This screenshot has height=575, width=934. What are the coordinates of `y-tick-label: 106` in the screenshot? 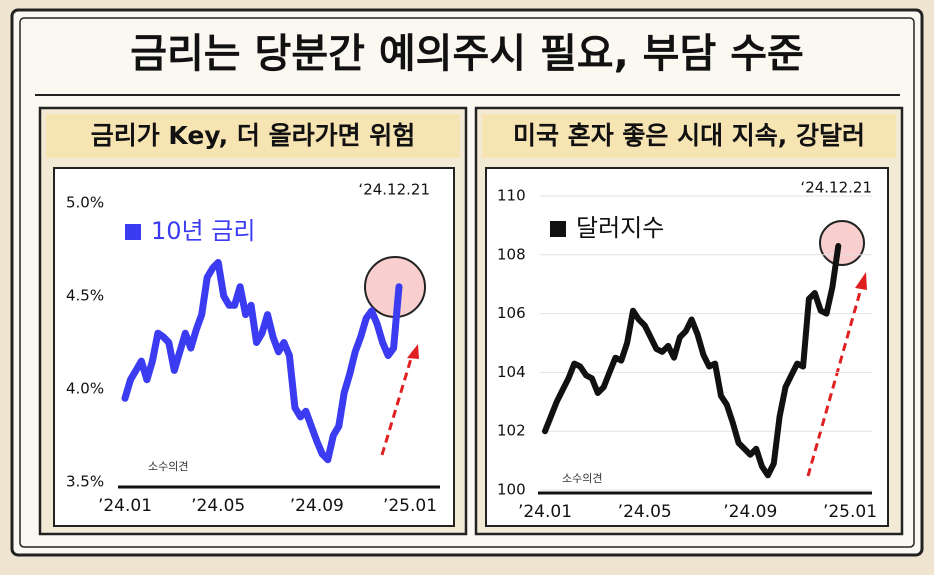 It's located at (511, 313).